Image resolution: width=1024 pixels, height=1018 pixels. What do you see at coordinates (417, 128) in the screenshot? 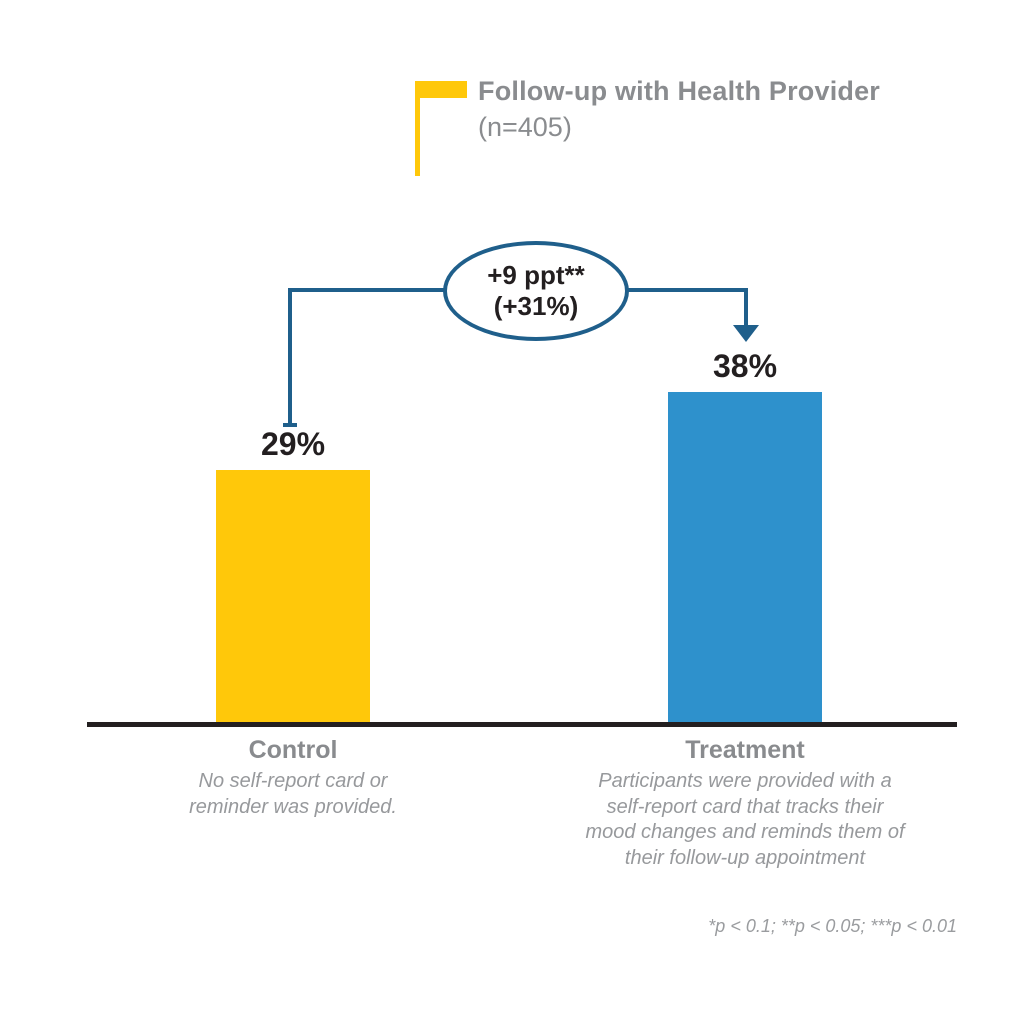
I see `title-flag-stem-icon` at bounding box center [417, 128].